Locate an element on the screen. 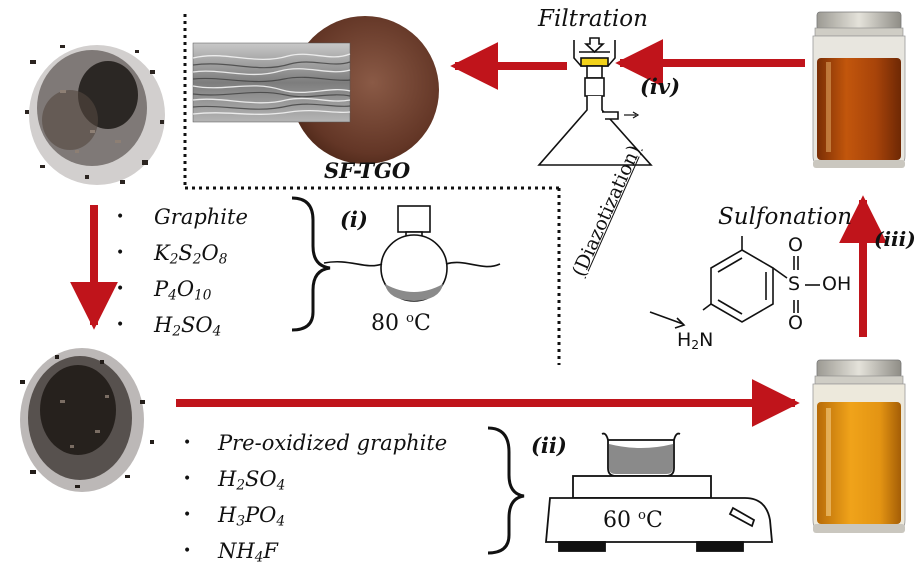  filtration-flask is located at coordinates (595, 101).